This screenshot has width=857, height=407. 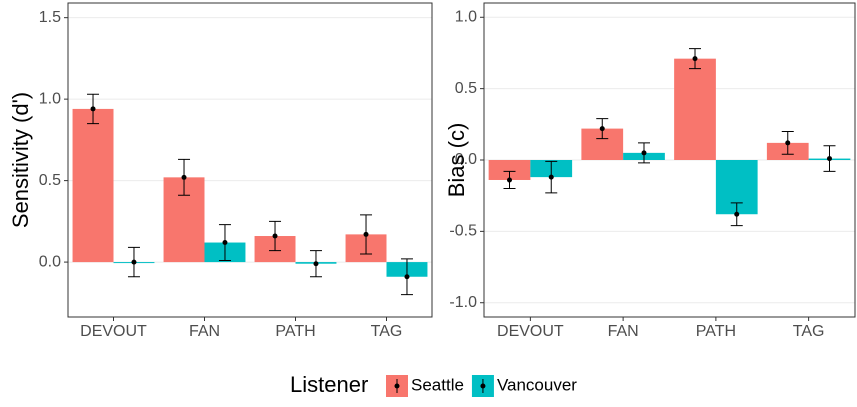 I want to click on y-tick-label: -0.5, so click(x=463, y=231).